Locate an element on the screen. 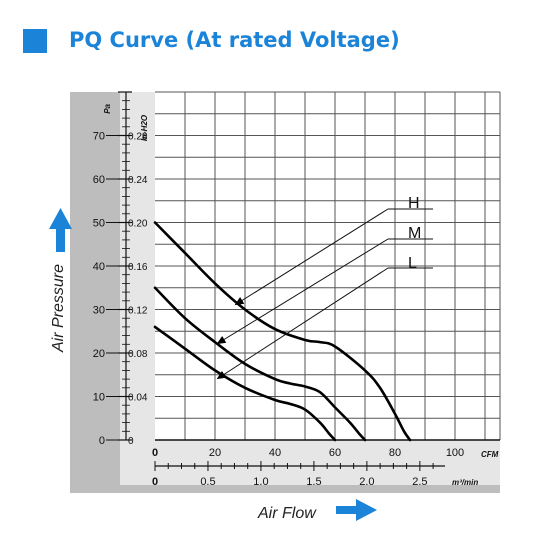 The height and width of the screenshot is (540, 560). y-tick-label-pa: 30 is located at coordinates (99, 311).